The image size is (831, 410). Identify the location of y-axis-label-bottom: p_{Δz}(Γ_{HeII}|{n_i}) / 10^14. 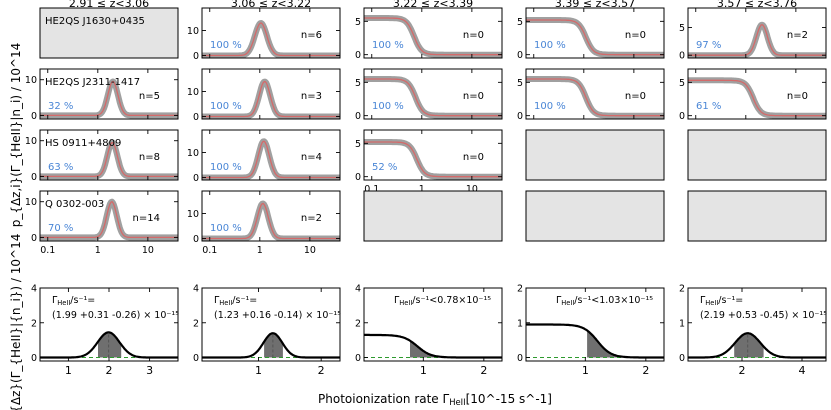
(16, 322).